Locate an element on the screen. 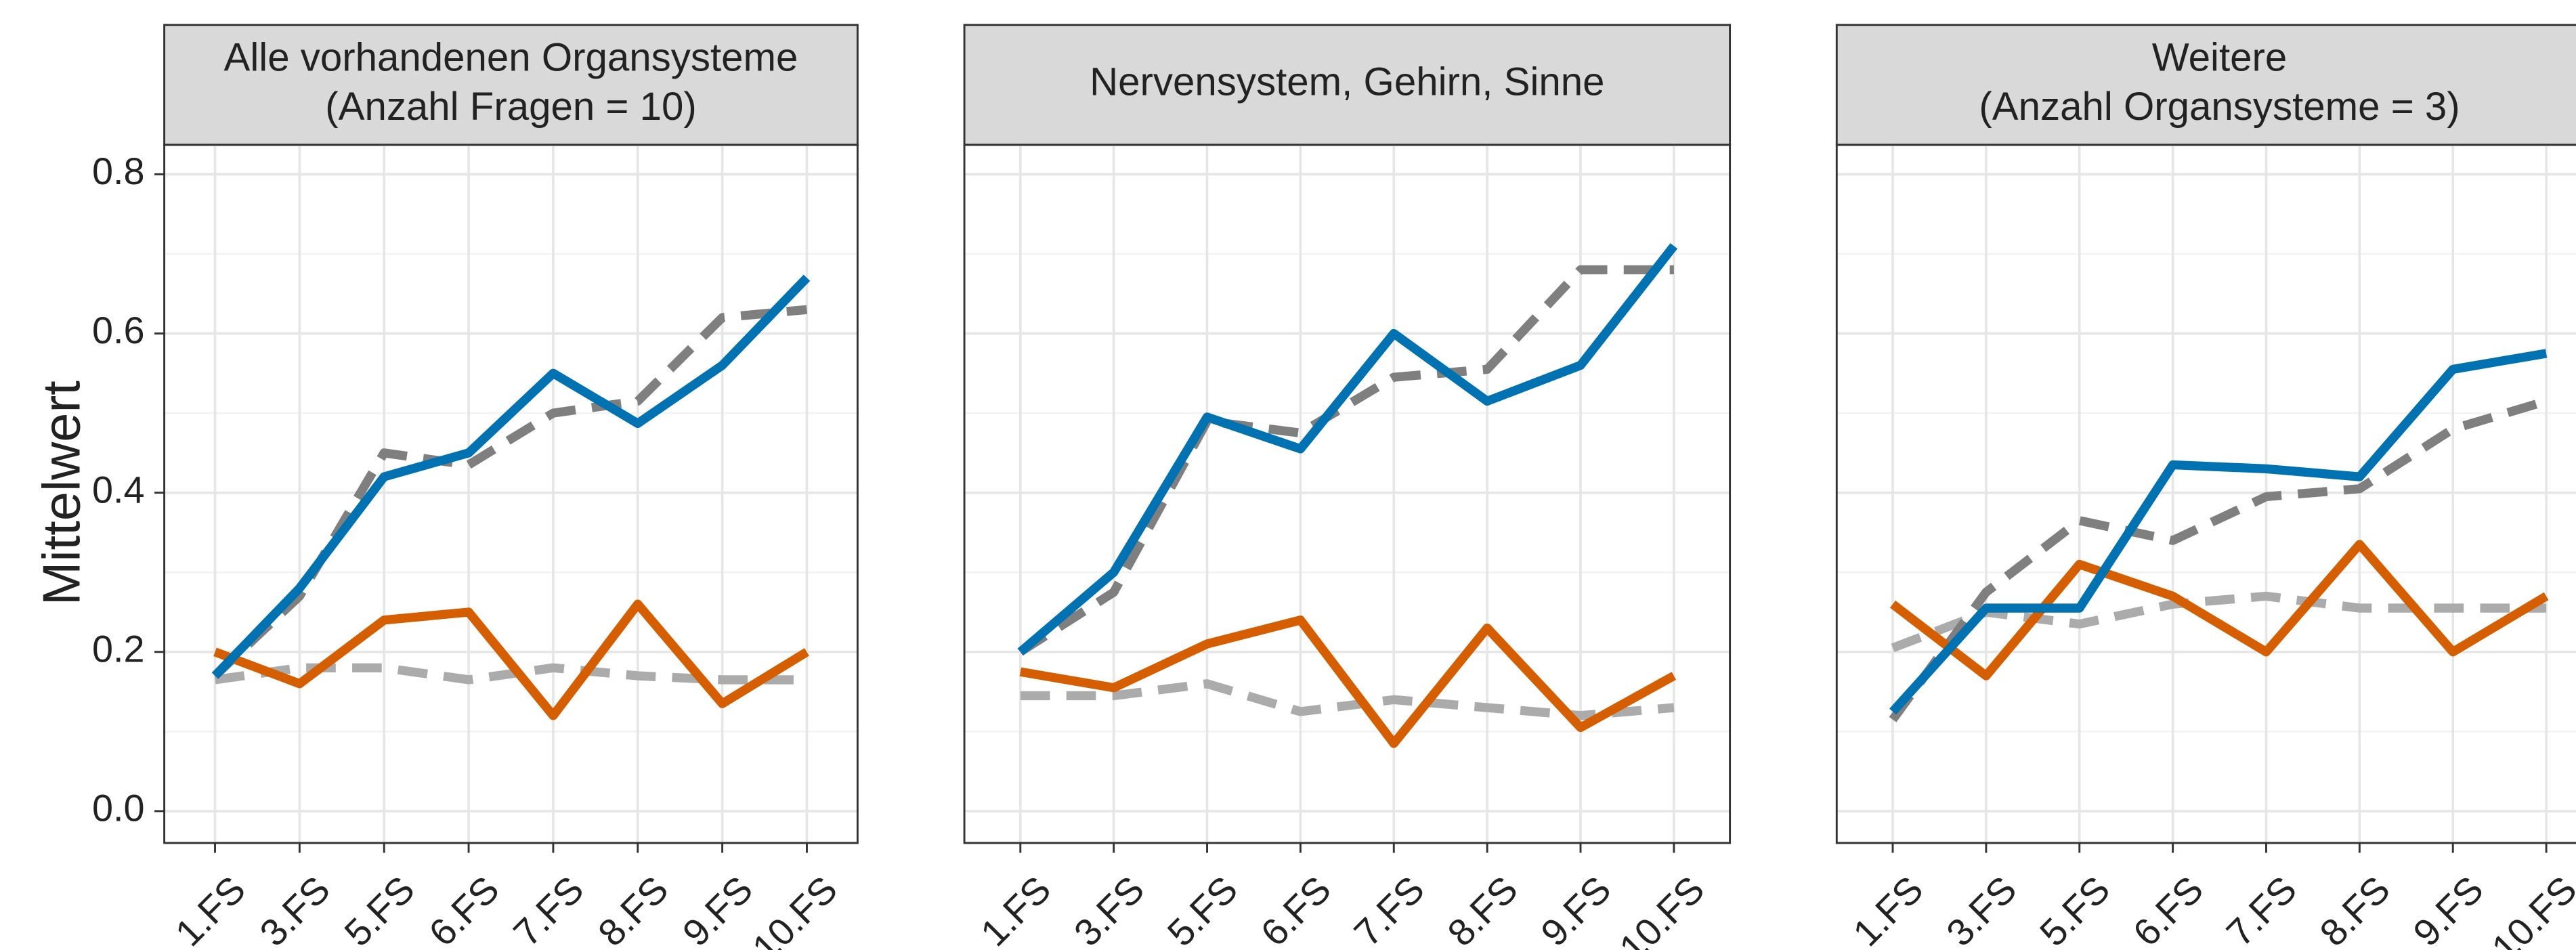  y-tick-label: 0.6 is located at coordinates (118, 330).